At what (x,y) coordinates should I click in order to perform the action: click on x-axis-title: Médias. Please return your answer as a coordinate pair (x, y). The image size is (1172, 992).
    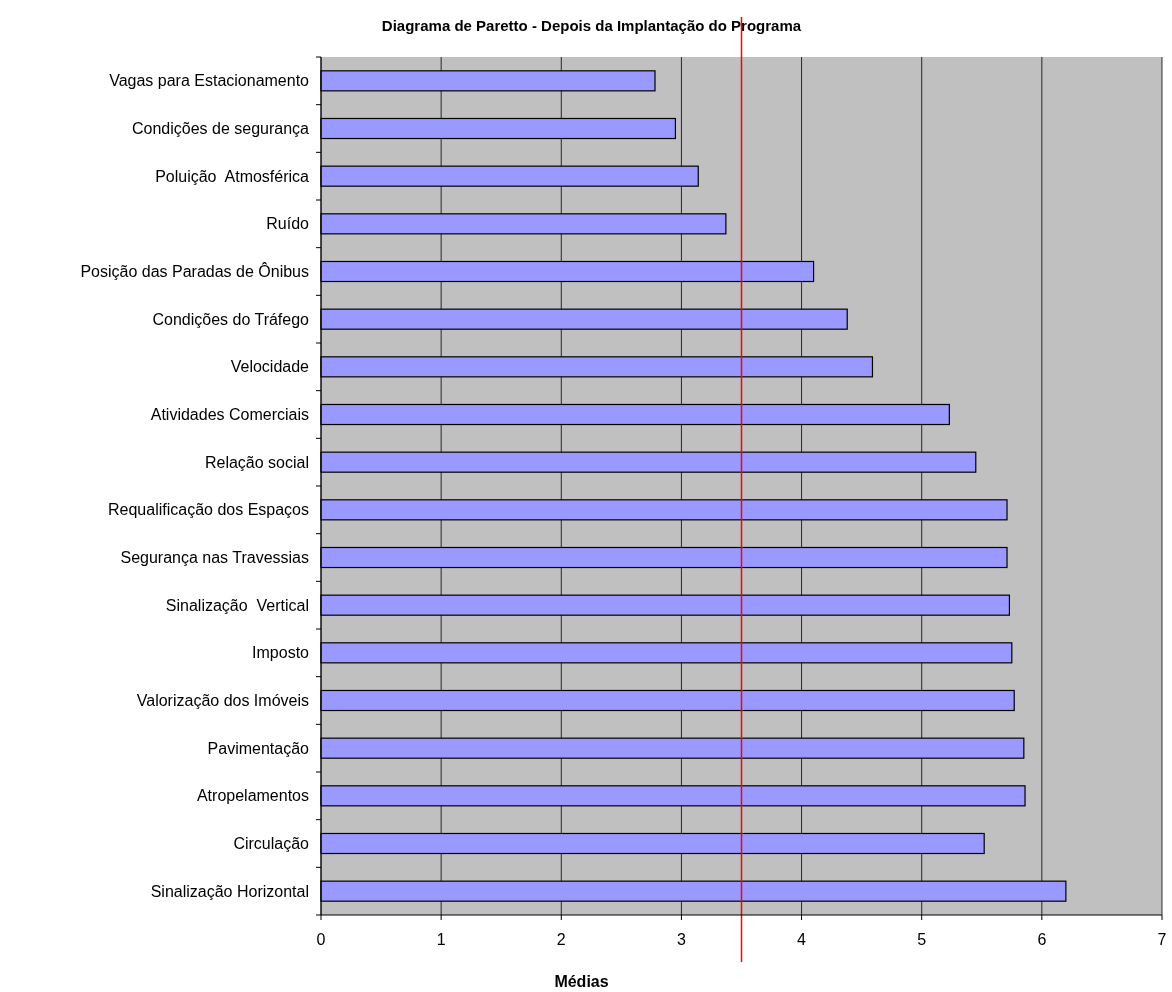
    Looking at the image, I should click on (581, 981).